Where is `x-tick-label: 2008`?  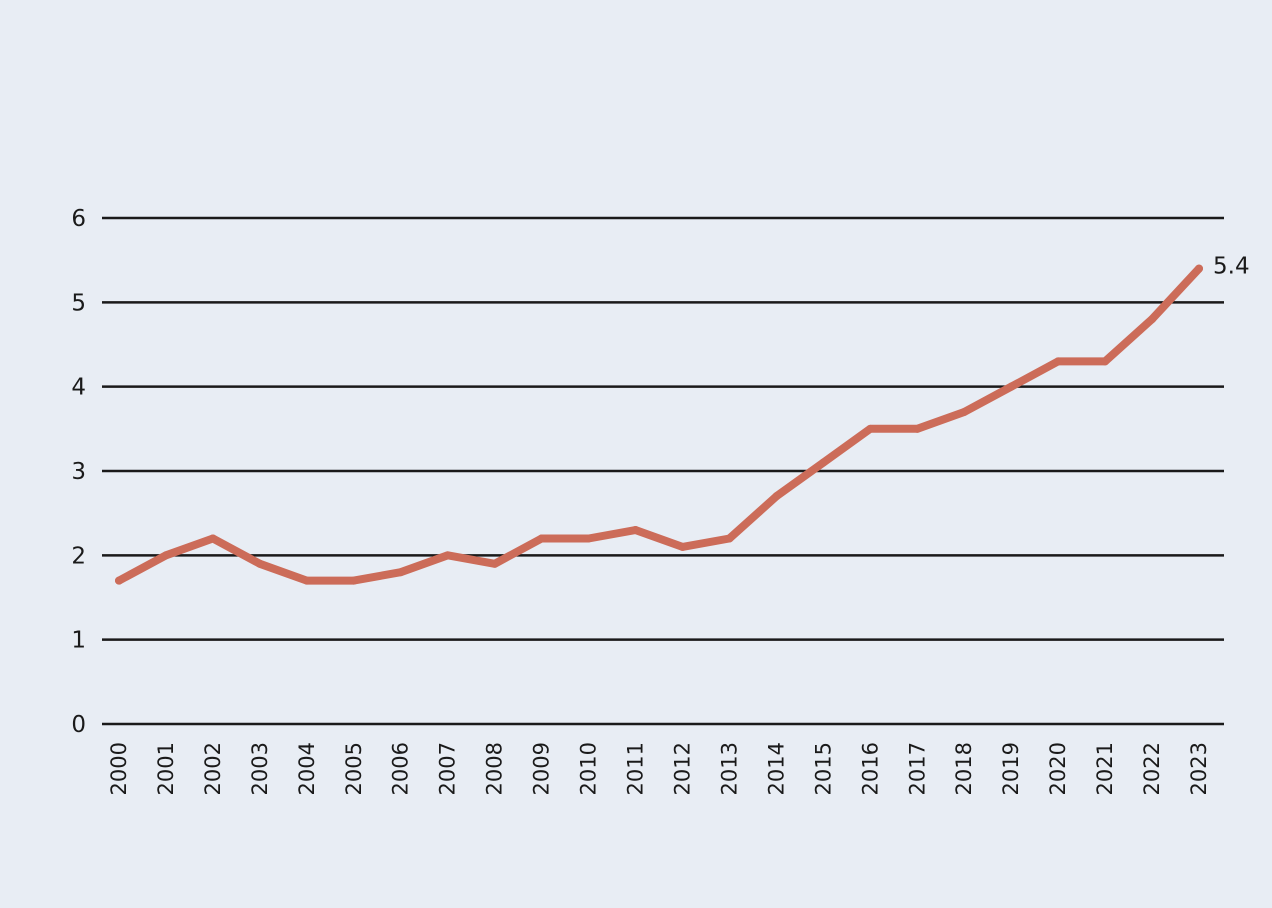 x-tick-label: 2008 is located at coordinates (495, 768).